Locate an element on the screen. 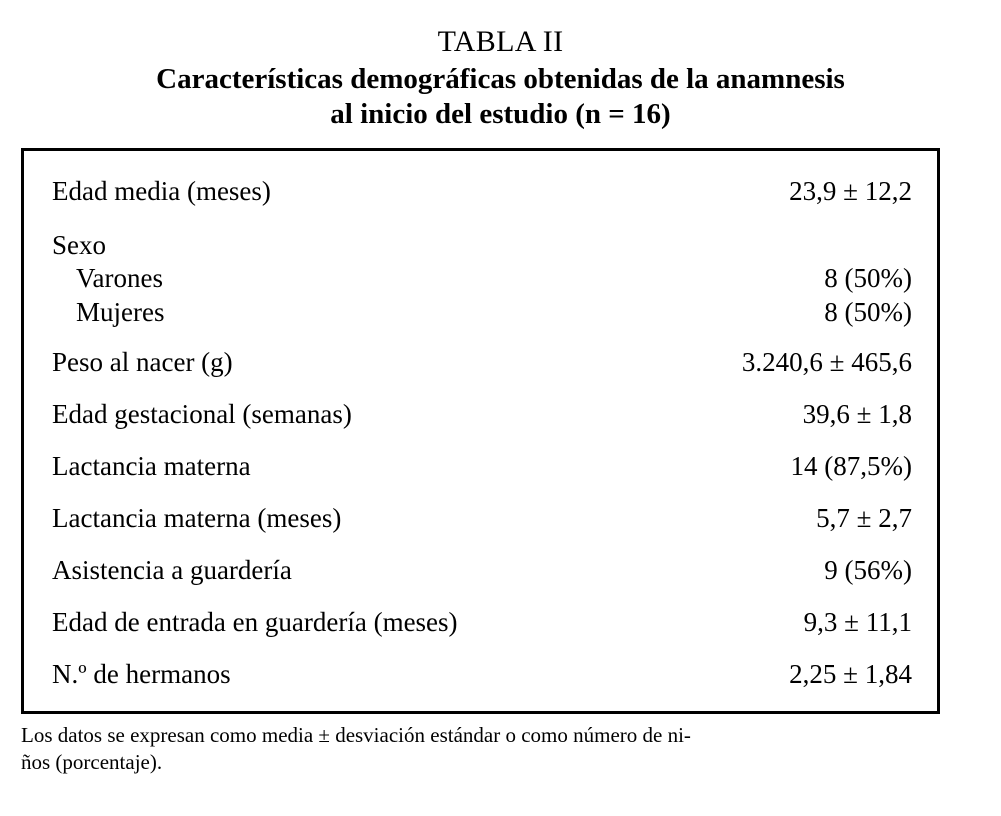 The image size is (1001, 816). row-label: Peso al nacer (g) is located at coordinates (142, 362).